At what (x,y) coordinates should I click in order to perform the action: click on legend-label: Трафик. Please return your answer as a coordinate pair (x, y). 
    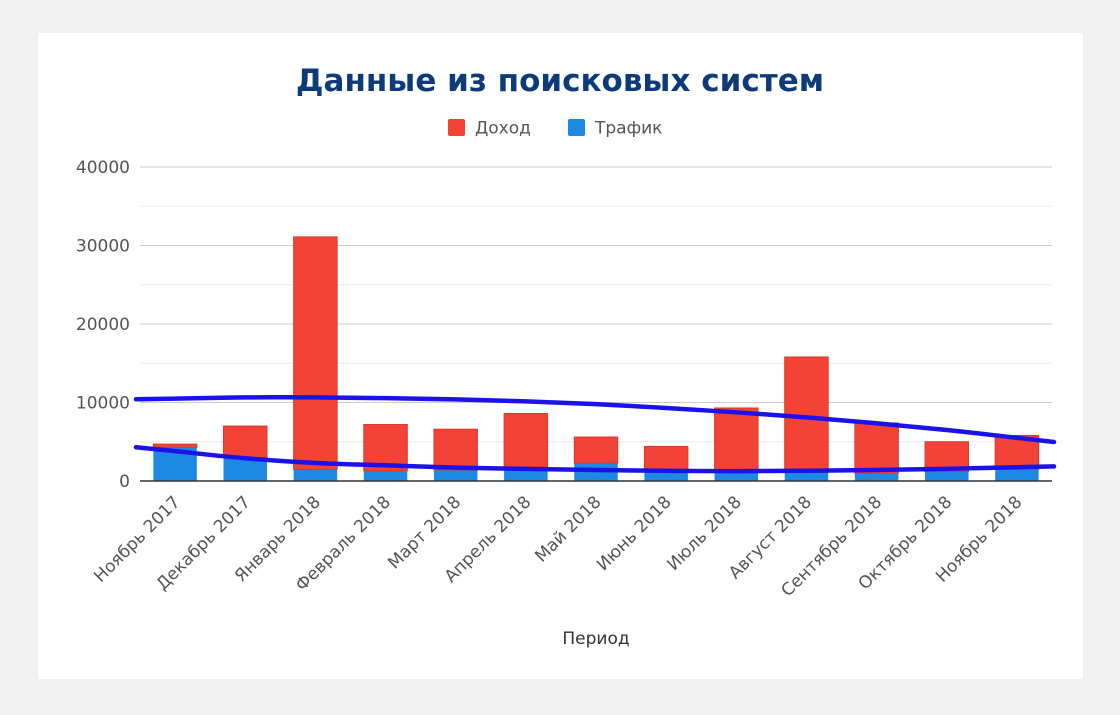
    Looking at the image, I should click on (628, 129).